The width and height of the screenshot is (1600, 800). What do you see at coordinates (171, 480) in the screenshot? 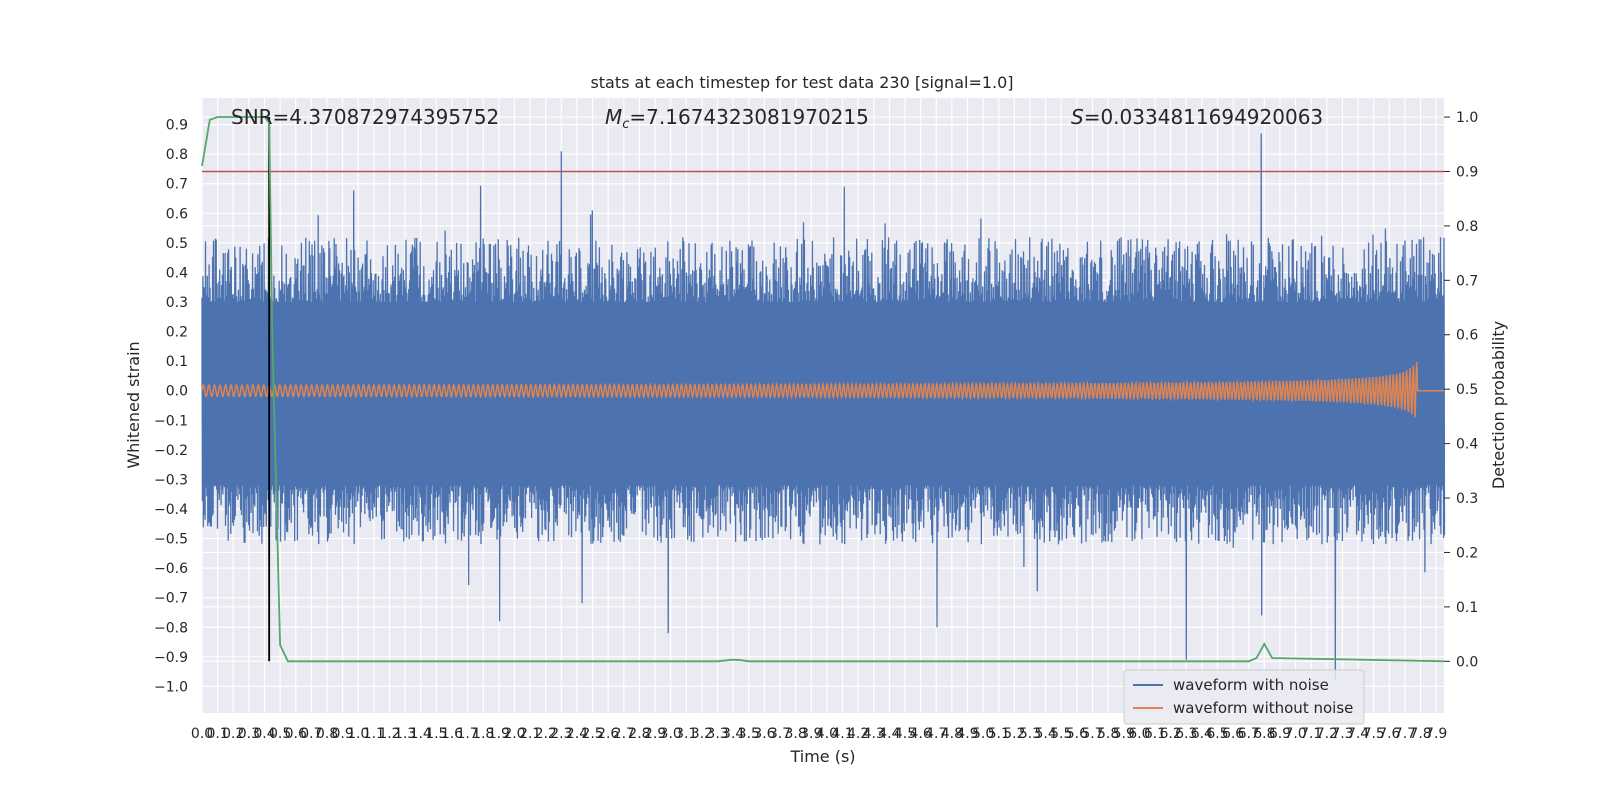
I see `y-left-tick-label: −0.3` at bounding box center [171, 480].